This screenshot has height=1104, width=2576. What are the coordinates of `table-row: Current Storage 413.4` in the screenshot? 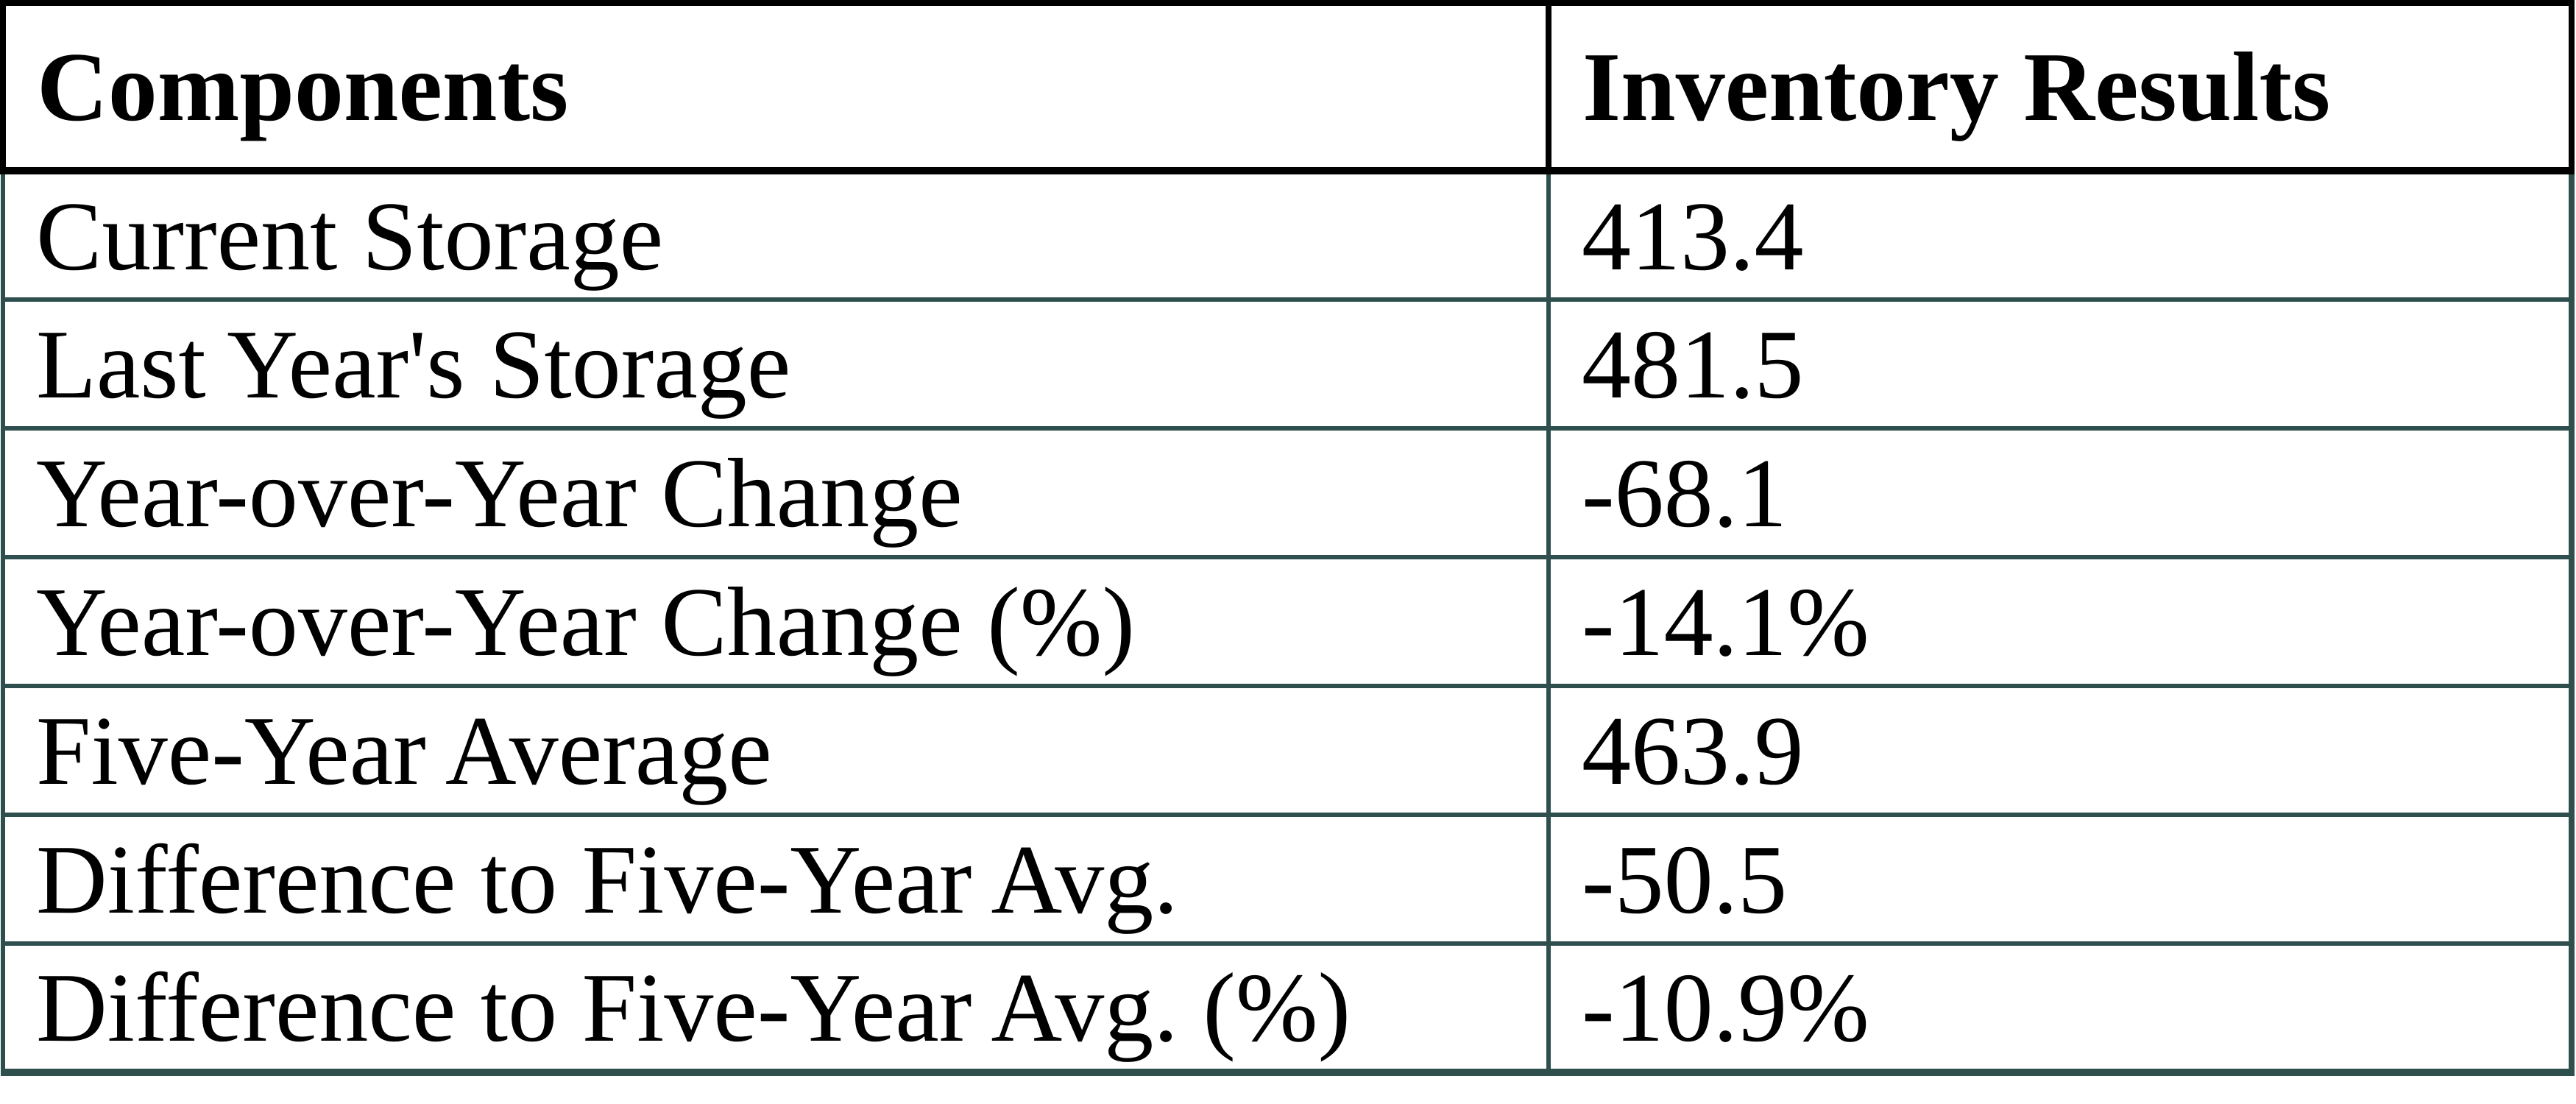 It's located at (1288, 236).